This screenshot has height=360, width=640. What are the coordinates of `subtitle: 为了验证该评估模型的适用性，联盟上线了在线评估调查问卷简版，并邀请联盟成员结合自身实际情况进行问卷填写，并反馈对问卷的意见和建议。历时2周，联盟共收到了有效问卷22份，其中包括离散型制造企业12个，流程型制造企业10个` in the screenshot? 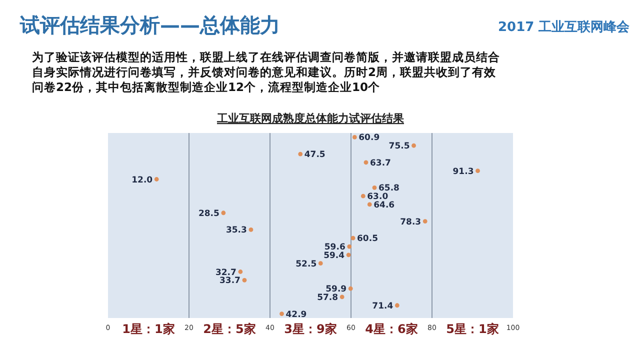 It's located at (266, 72).